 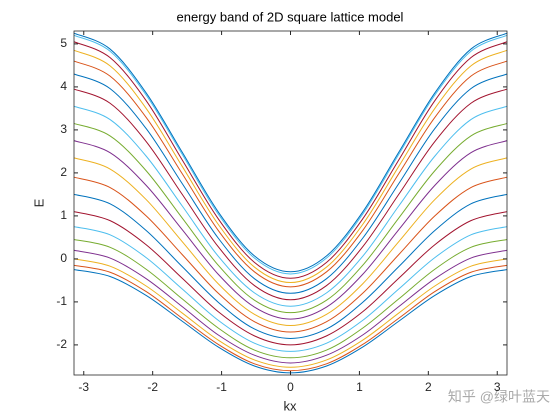 What do you see at coordinates (221, 387) in the screenshot?
I see `x-tick-label: -1` at bounding box center [221, 387].